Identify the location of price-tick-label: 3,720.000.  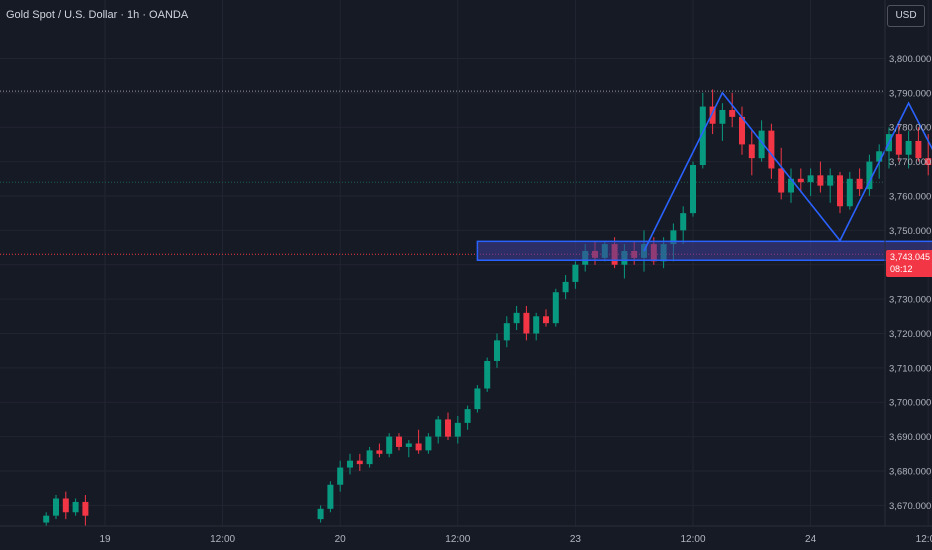
(910, 334).